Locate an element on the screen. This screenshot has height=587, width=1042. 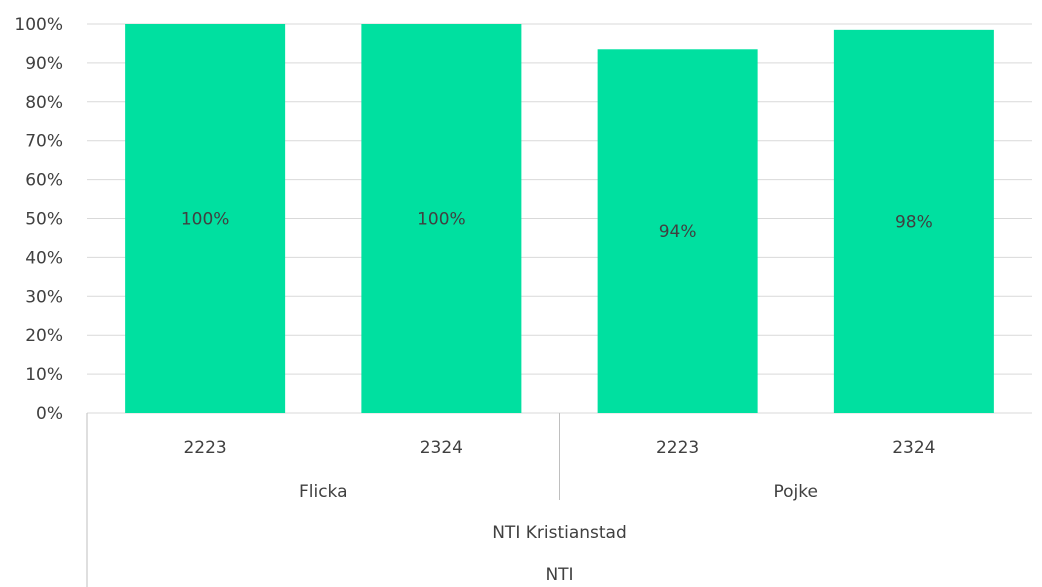
y-tick-label: 30% is located at coordinates (44, 297).